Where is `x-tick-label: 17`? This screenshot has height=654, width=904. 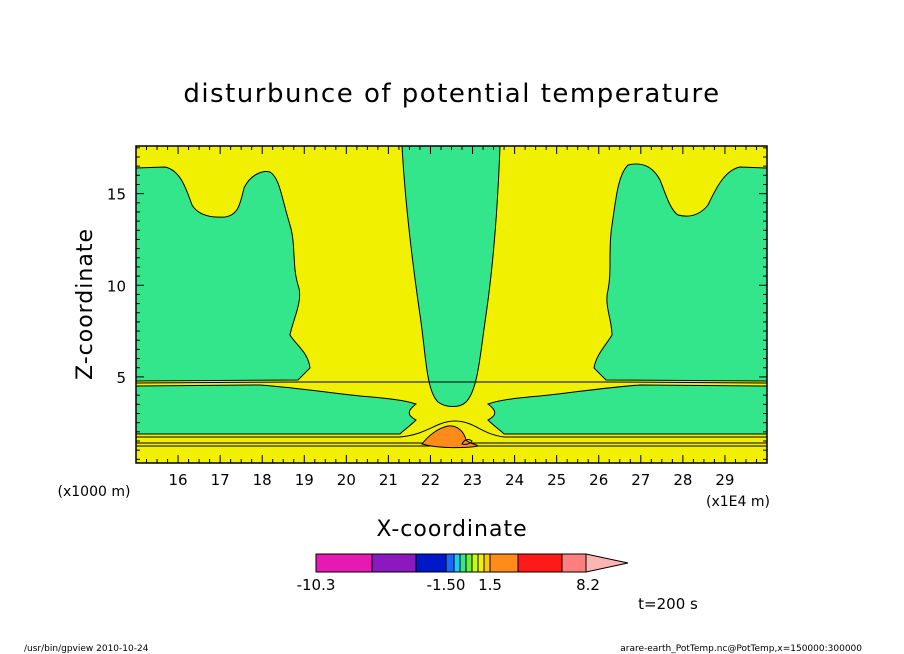
x-tick-label: 17 is located at coordinates (220, 480).